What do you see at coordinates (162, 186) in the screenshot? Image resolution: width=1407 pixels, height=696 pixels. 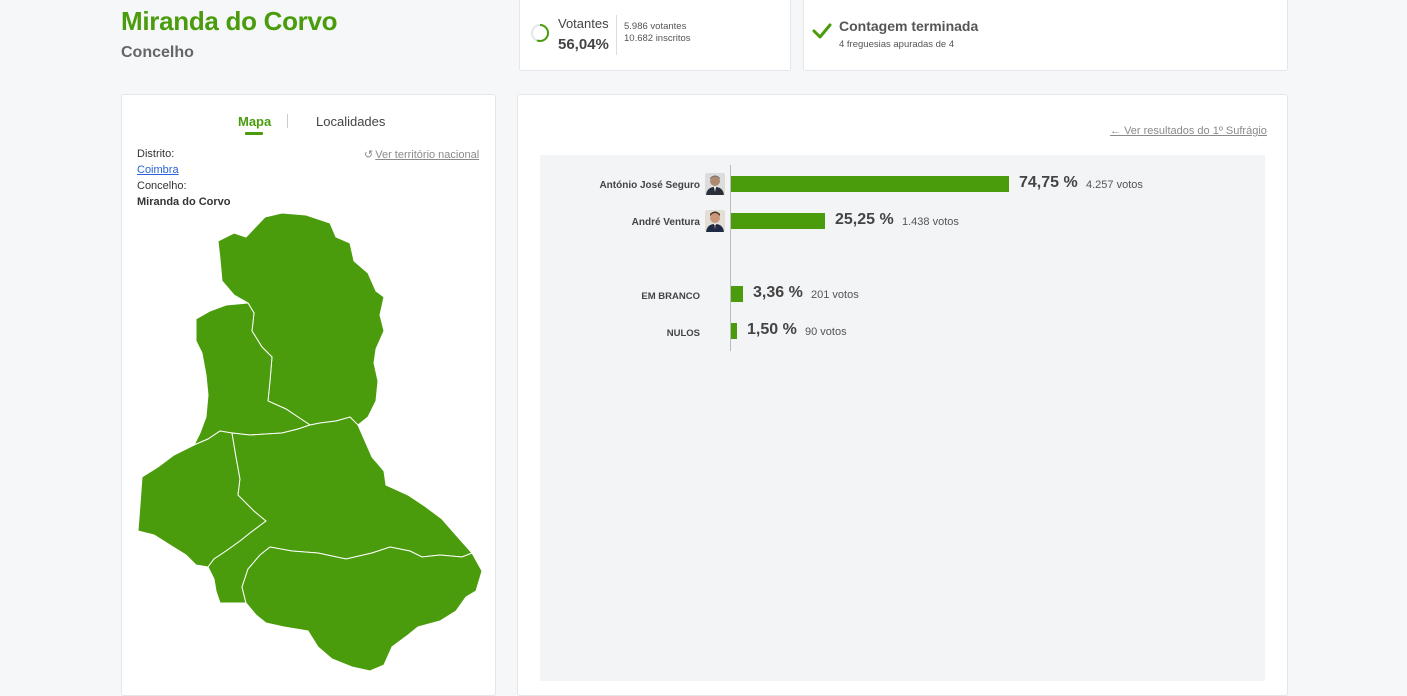 I see `concelho-label: Concelho:` at bounding box center [162, 186].